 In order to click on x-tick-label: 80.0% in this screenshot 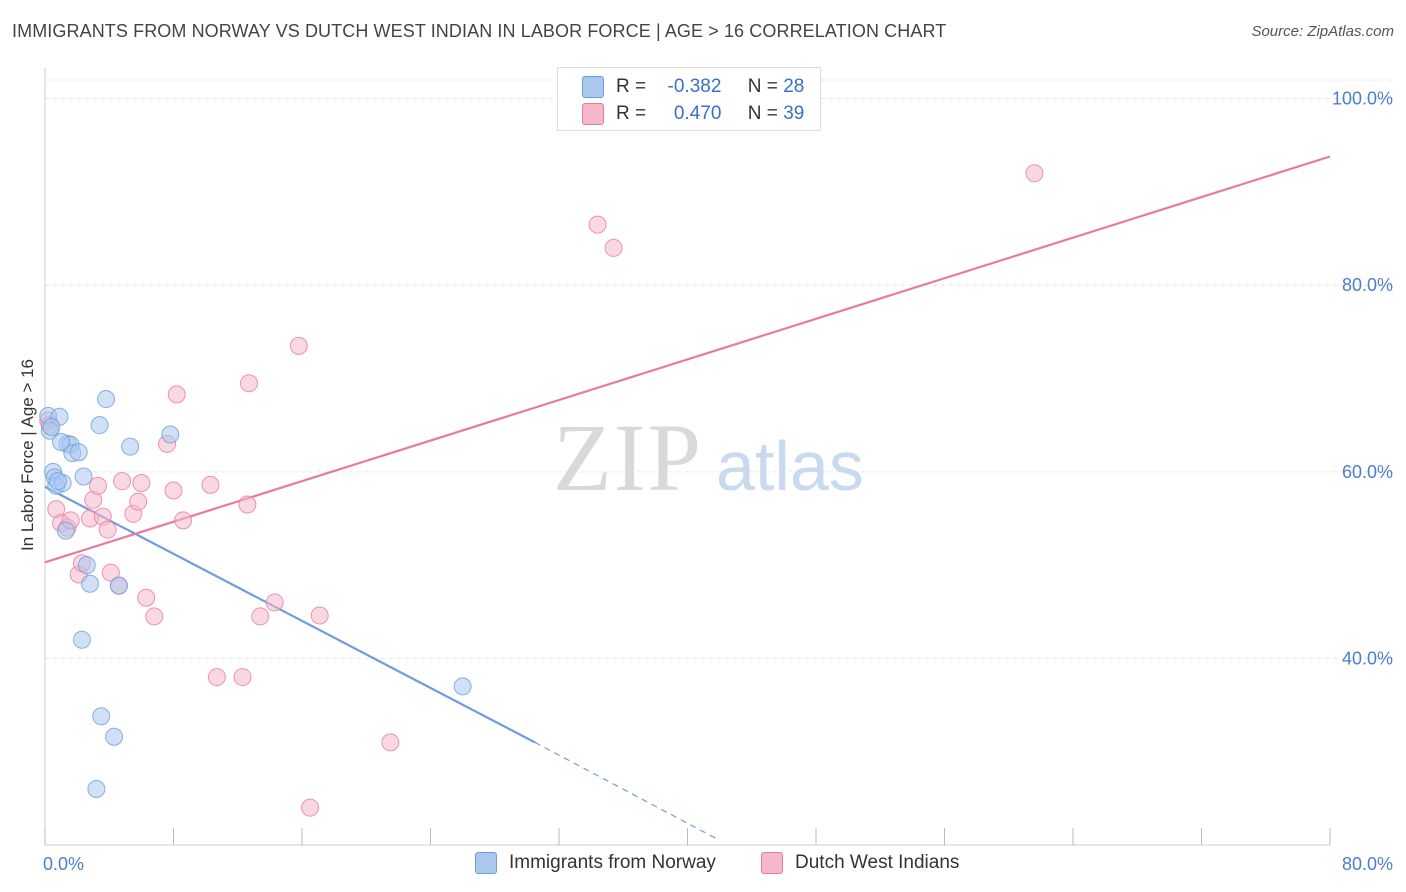, I will do `click(1367, 864)`.